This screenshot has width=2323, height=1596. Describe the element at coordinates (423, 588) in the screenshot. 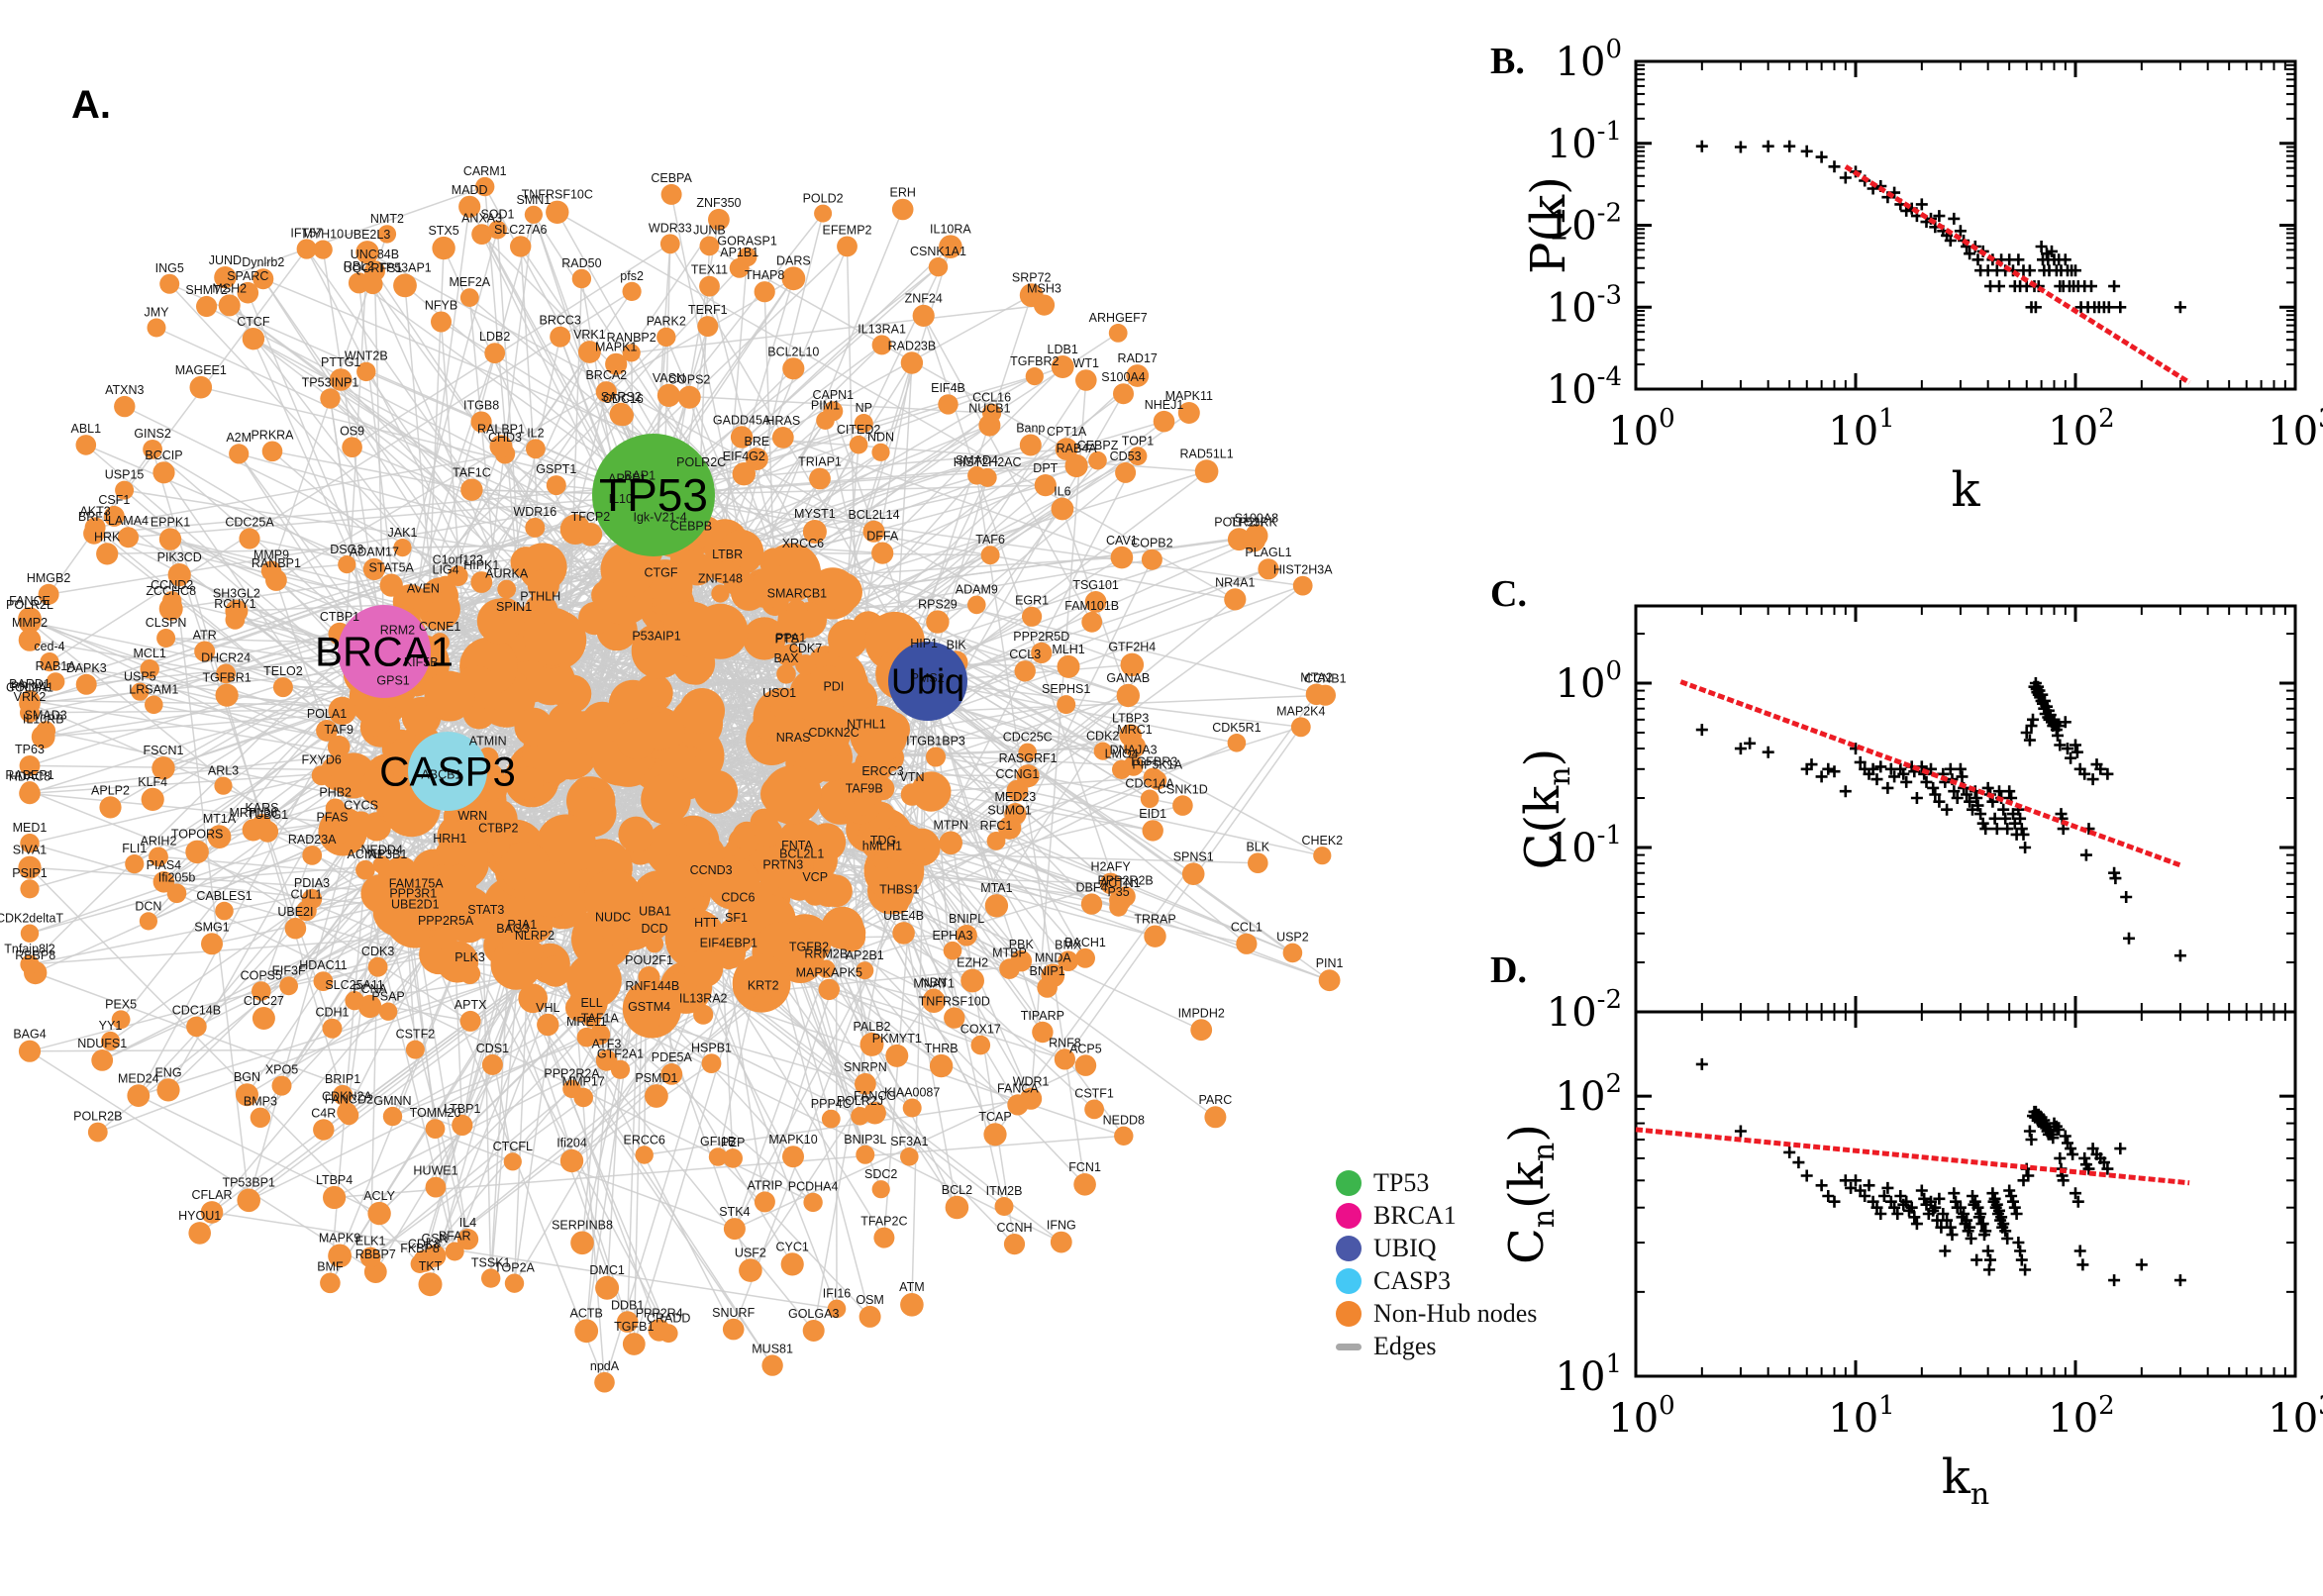

I see `node-label: AVEN` at that location.